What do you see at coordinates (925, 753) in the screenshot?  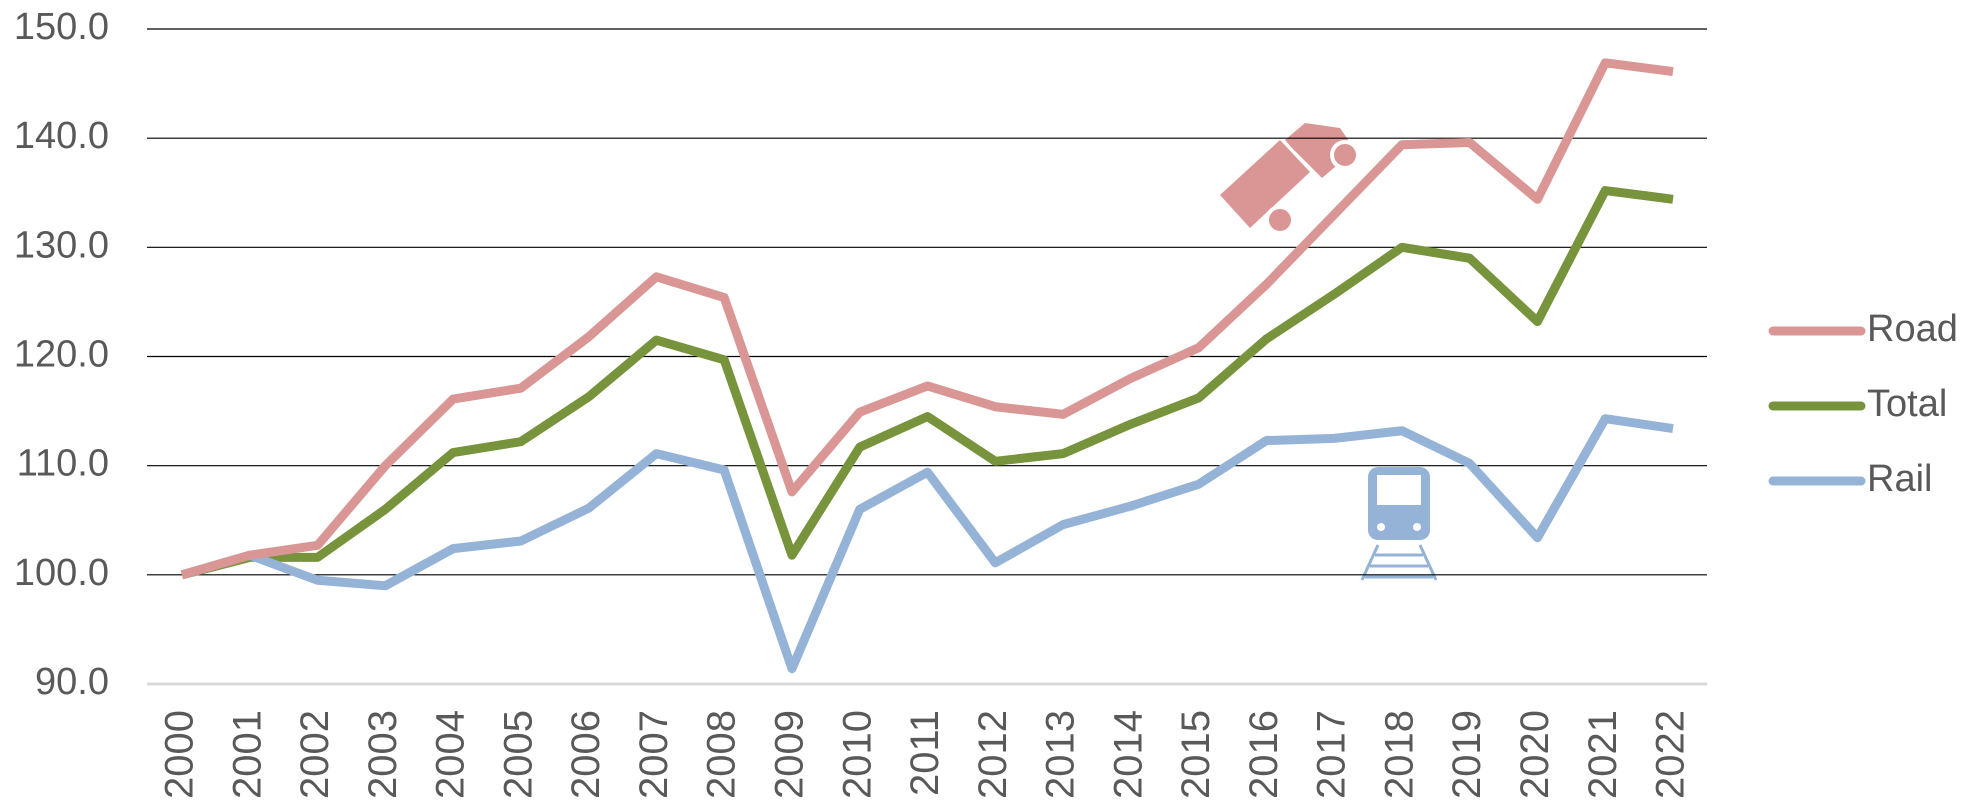 I see `x-tick-label: 2011` at bounding box center [925, 753].